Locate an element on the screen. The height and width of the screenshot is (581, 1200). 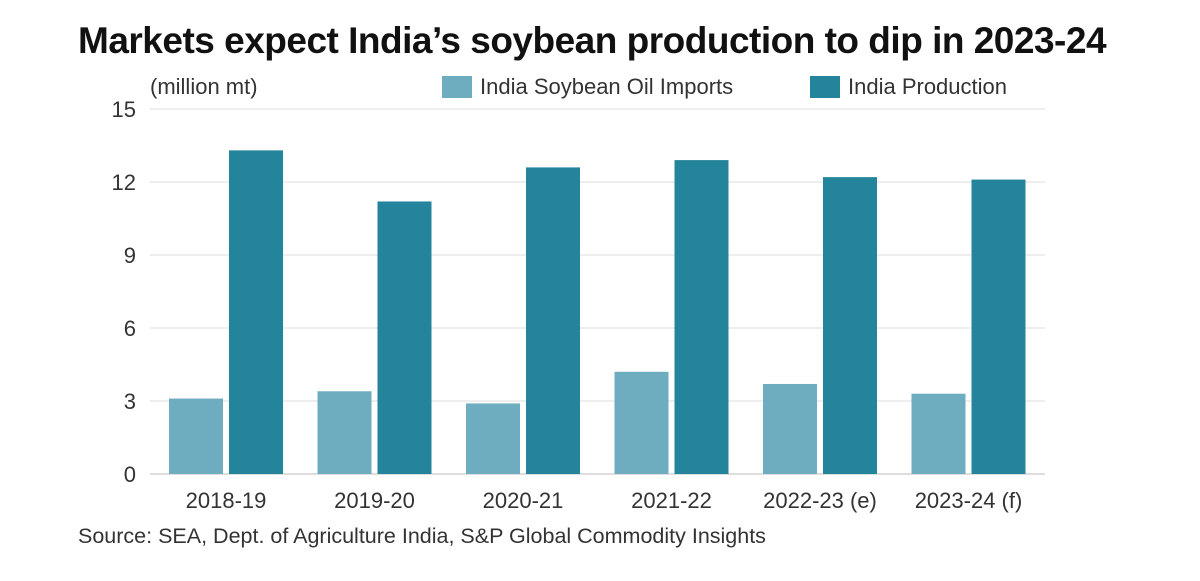
y-tick-label-6: 6 is located at coordinates (130, 328).